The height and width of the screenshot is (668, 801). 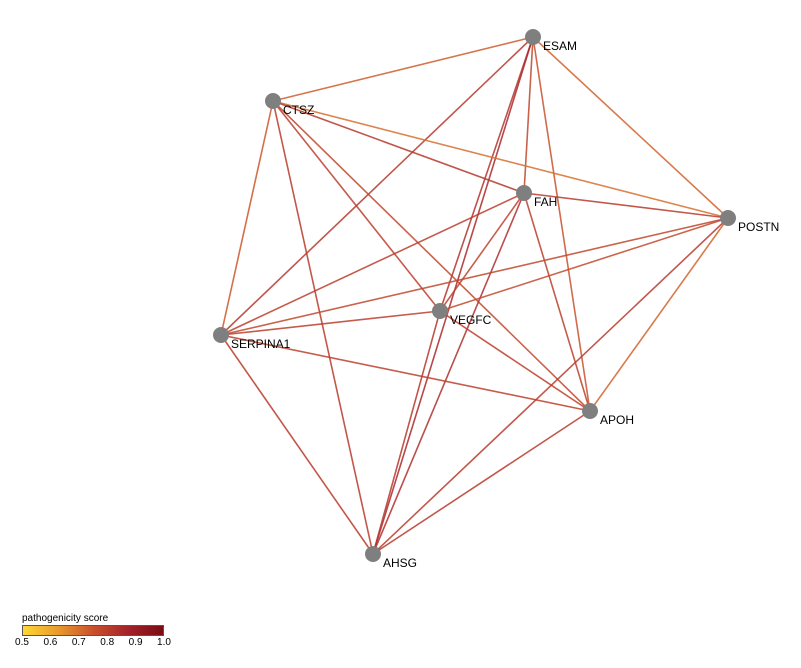 What do you see at coordinates (135, 642) in the screenshot?
I see `legend-tick: 0.9` at bounding box center [135, 642].